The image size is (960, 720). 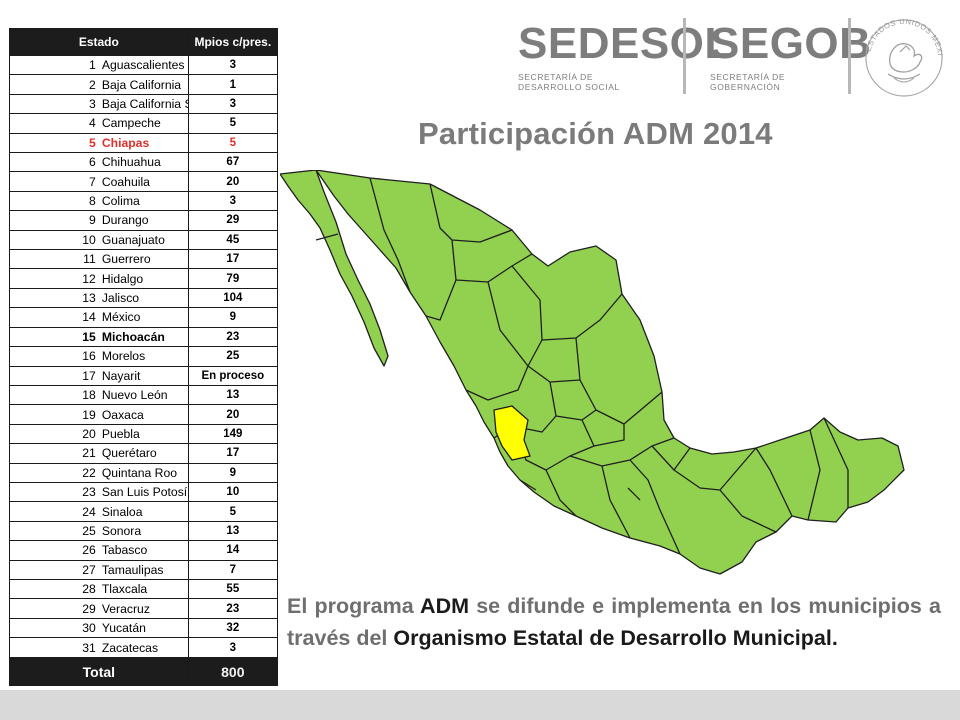 What do you see at coordinates (512, 433) in the screenshot?
I see `map-state-nayarit` at bounding box center [512, 433].